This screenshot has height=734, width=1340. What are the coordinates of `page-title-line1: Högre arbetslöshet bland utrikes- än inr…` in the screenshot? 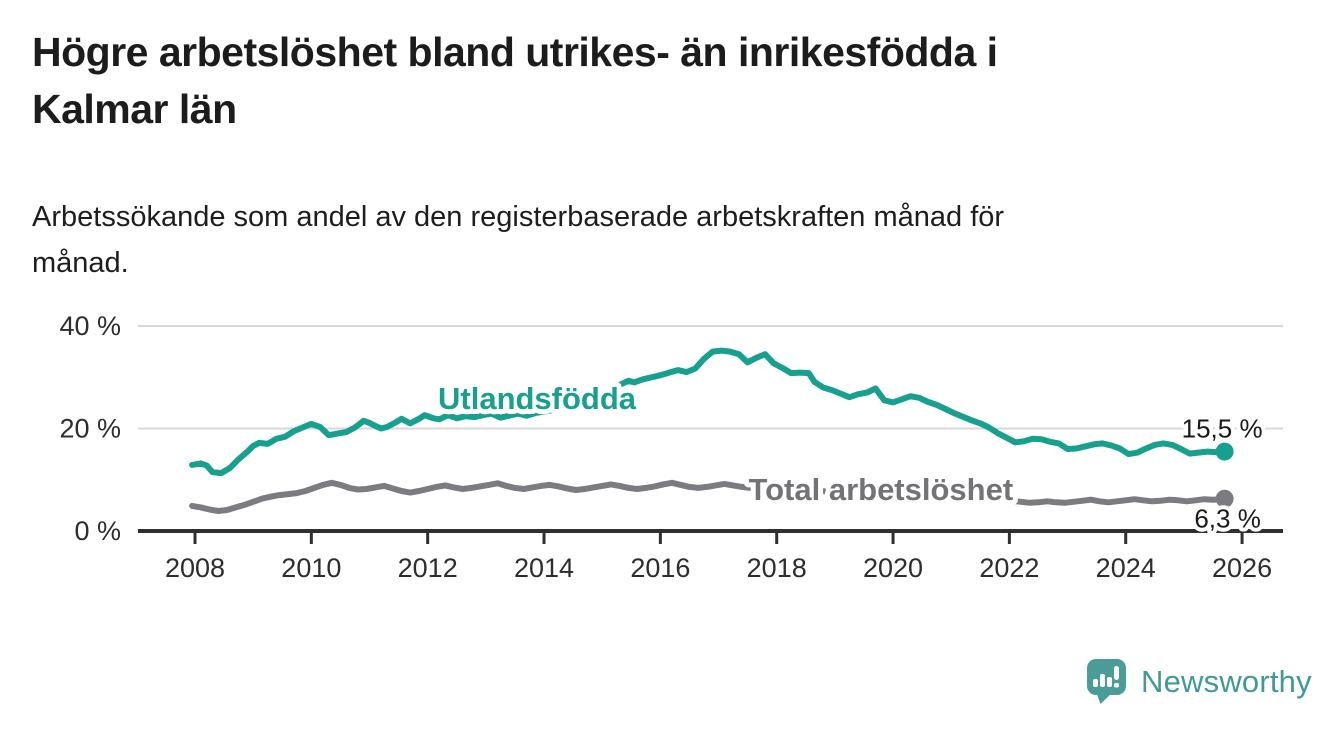 It's located at (515, 52).